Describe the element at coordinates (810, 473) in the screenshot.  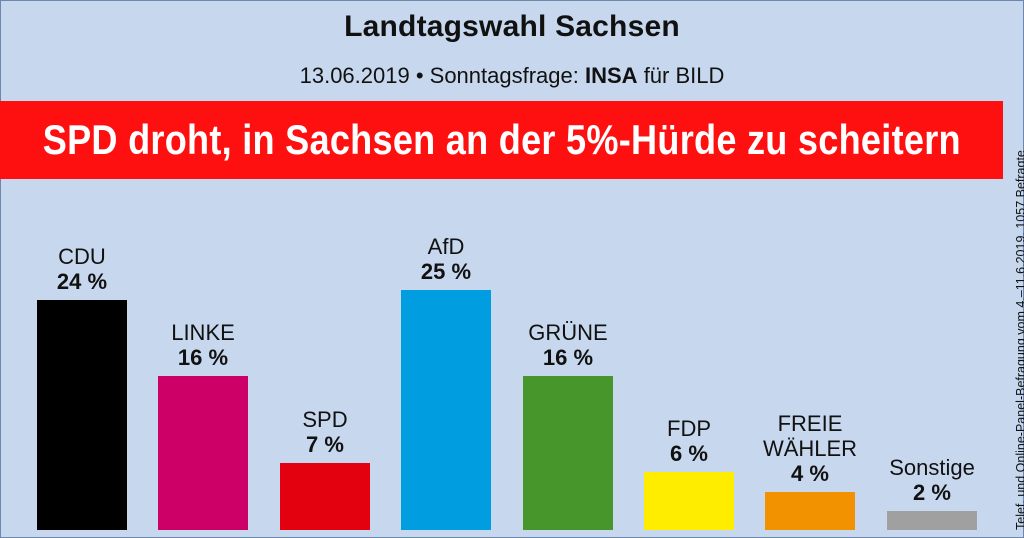
I see `value-label: 4 %` at that location.